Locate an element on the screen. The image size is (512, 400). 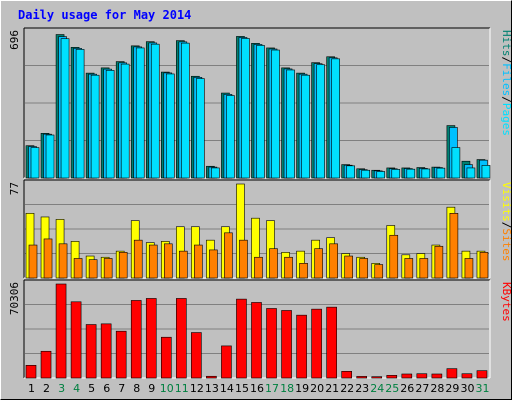
x-tick-label-day-7: 7 is located at coordinates (121, 388).